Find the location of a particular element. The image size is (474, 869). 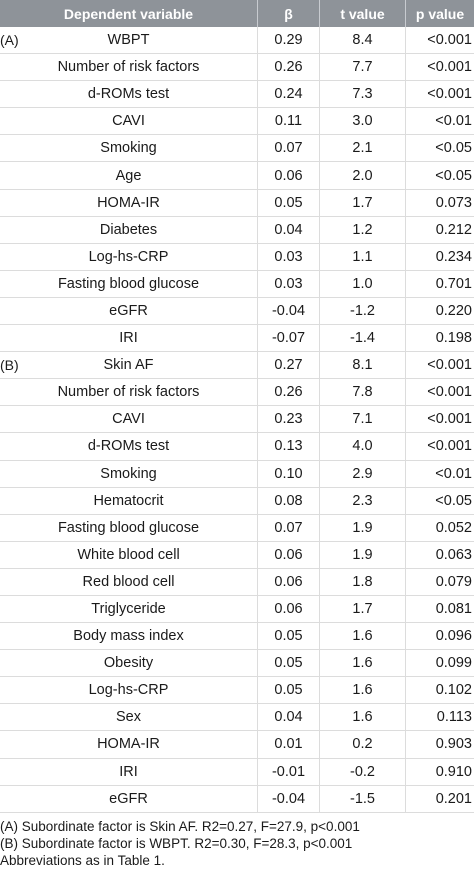

table-row: Hematocrit 0.08 2.3 <0.05 is located at coordinates (237, 501).